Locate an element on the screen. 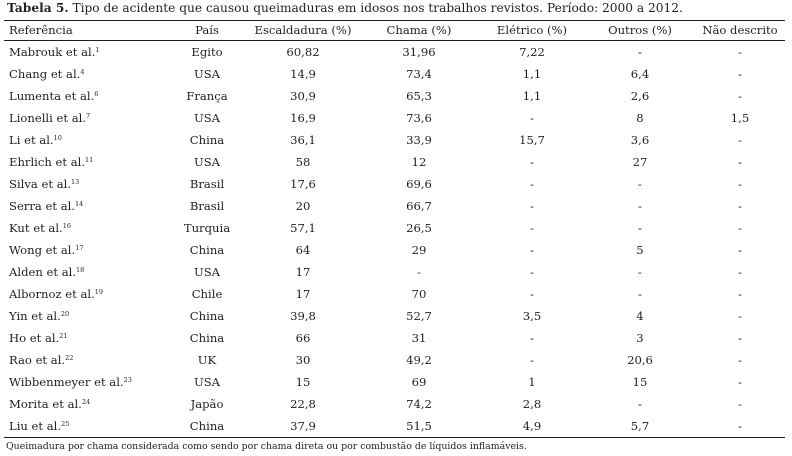 The width and height of the screenshot is (792, 456). header-chama: Chama (%) is located at coordinates (419, 30).